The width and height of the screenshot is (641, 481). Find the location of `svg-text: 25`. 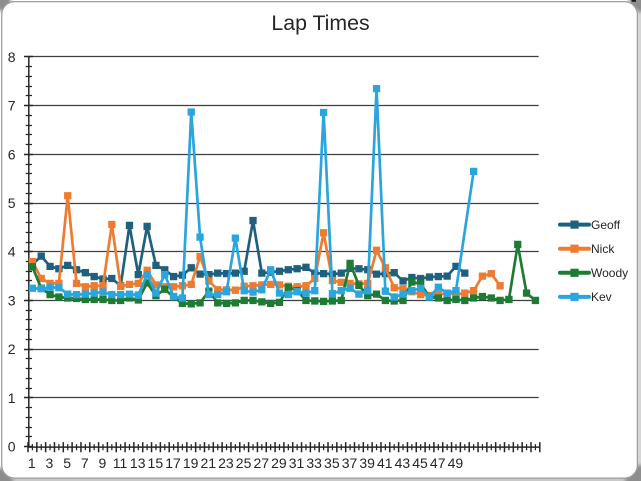

svg-text: 25 is located at coordinates (244, 463).